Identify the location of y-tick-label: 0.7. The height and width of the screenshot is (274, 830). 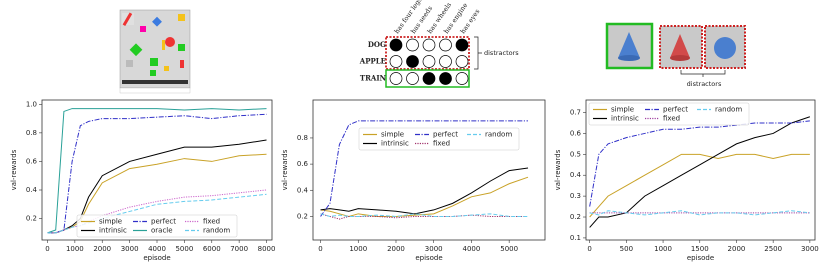
(575, 113).